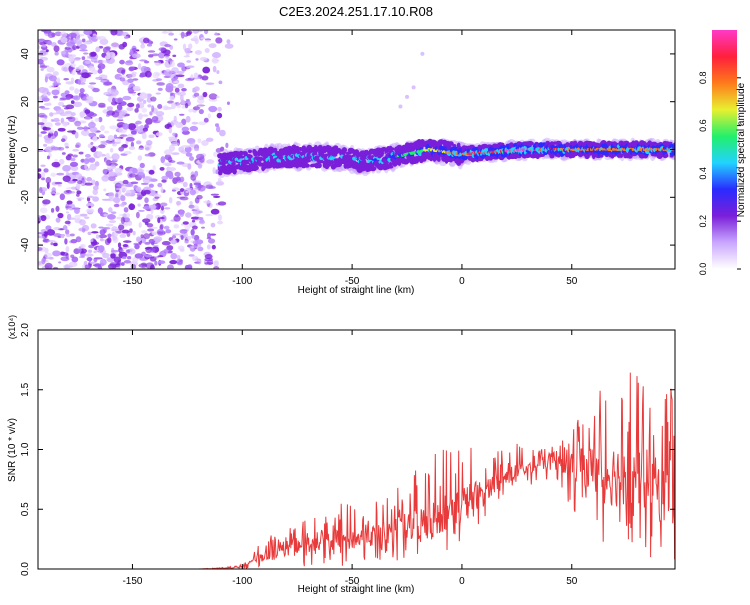 The image size is (750, 605). What do you see at coordinates (25, 102) in the screenshot?
I see `heatmap-y-tick-label: 20` at bounding box center [25, 102].